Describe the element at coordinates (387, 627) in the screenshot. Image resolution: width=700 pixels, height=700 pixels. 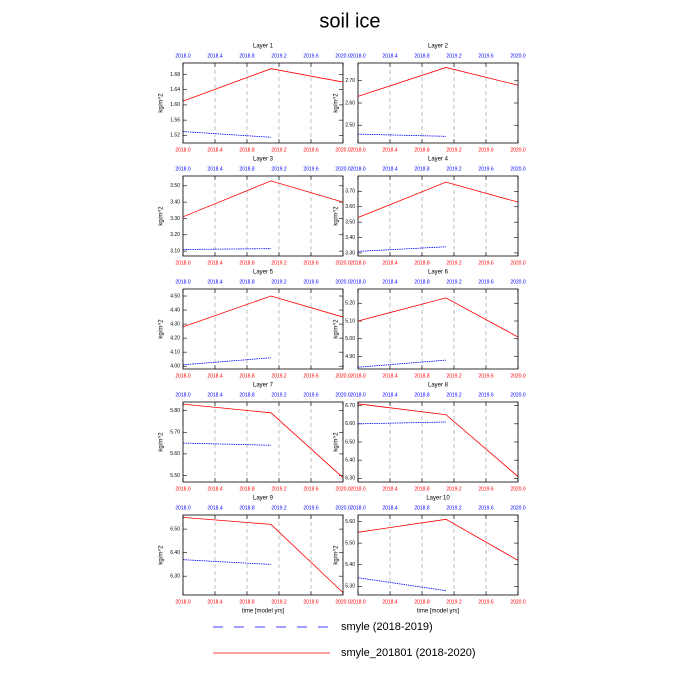
I see `legend-label: smyle (2018-2019)` at that location.